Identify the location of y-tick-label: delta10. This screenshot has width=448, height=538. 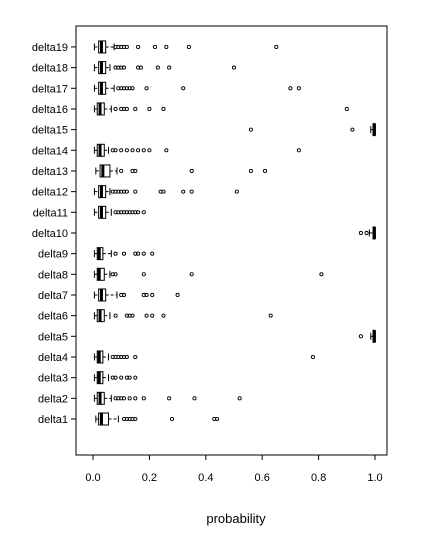
(50, 234).